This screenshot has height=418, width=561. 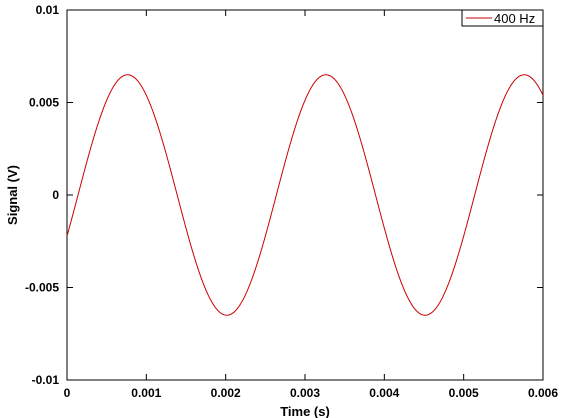 I want to click on y-tick-label-4: -0.01, so click(x=46, y=380).